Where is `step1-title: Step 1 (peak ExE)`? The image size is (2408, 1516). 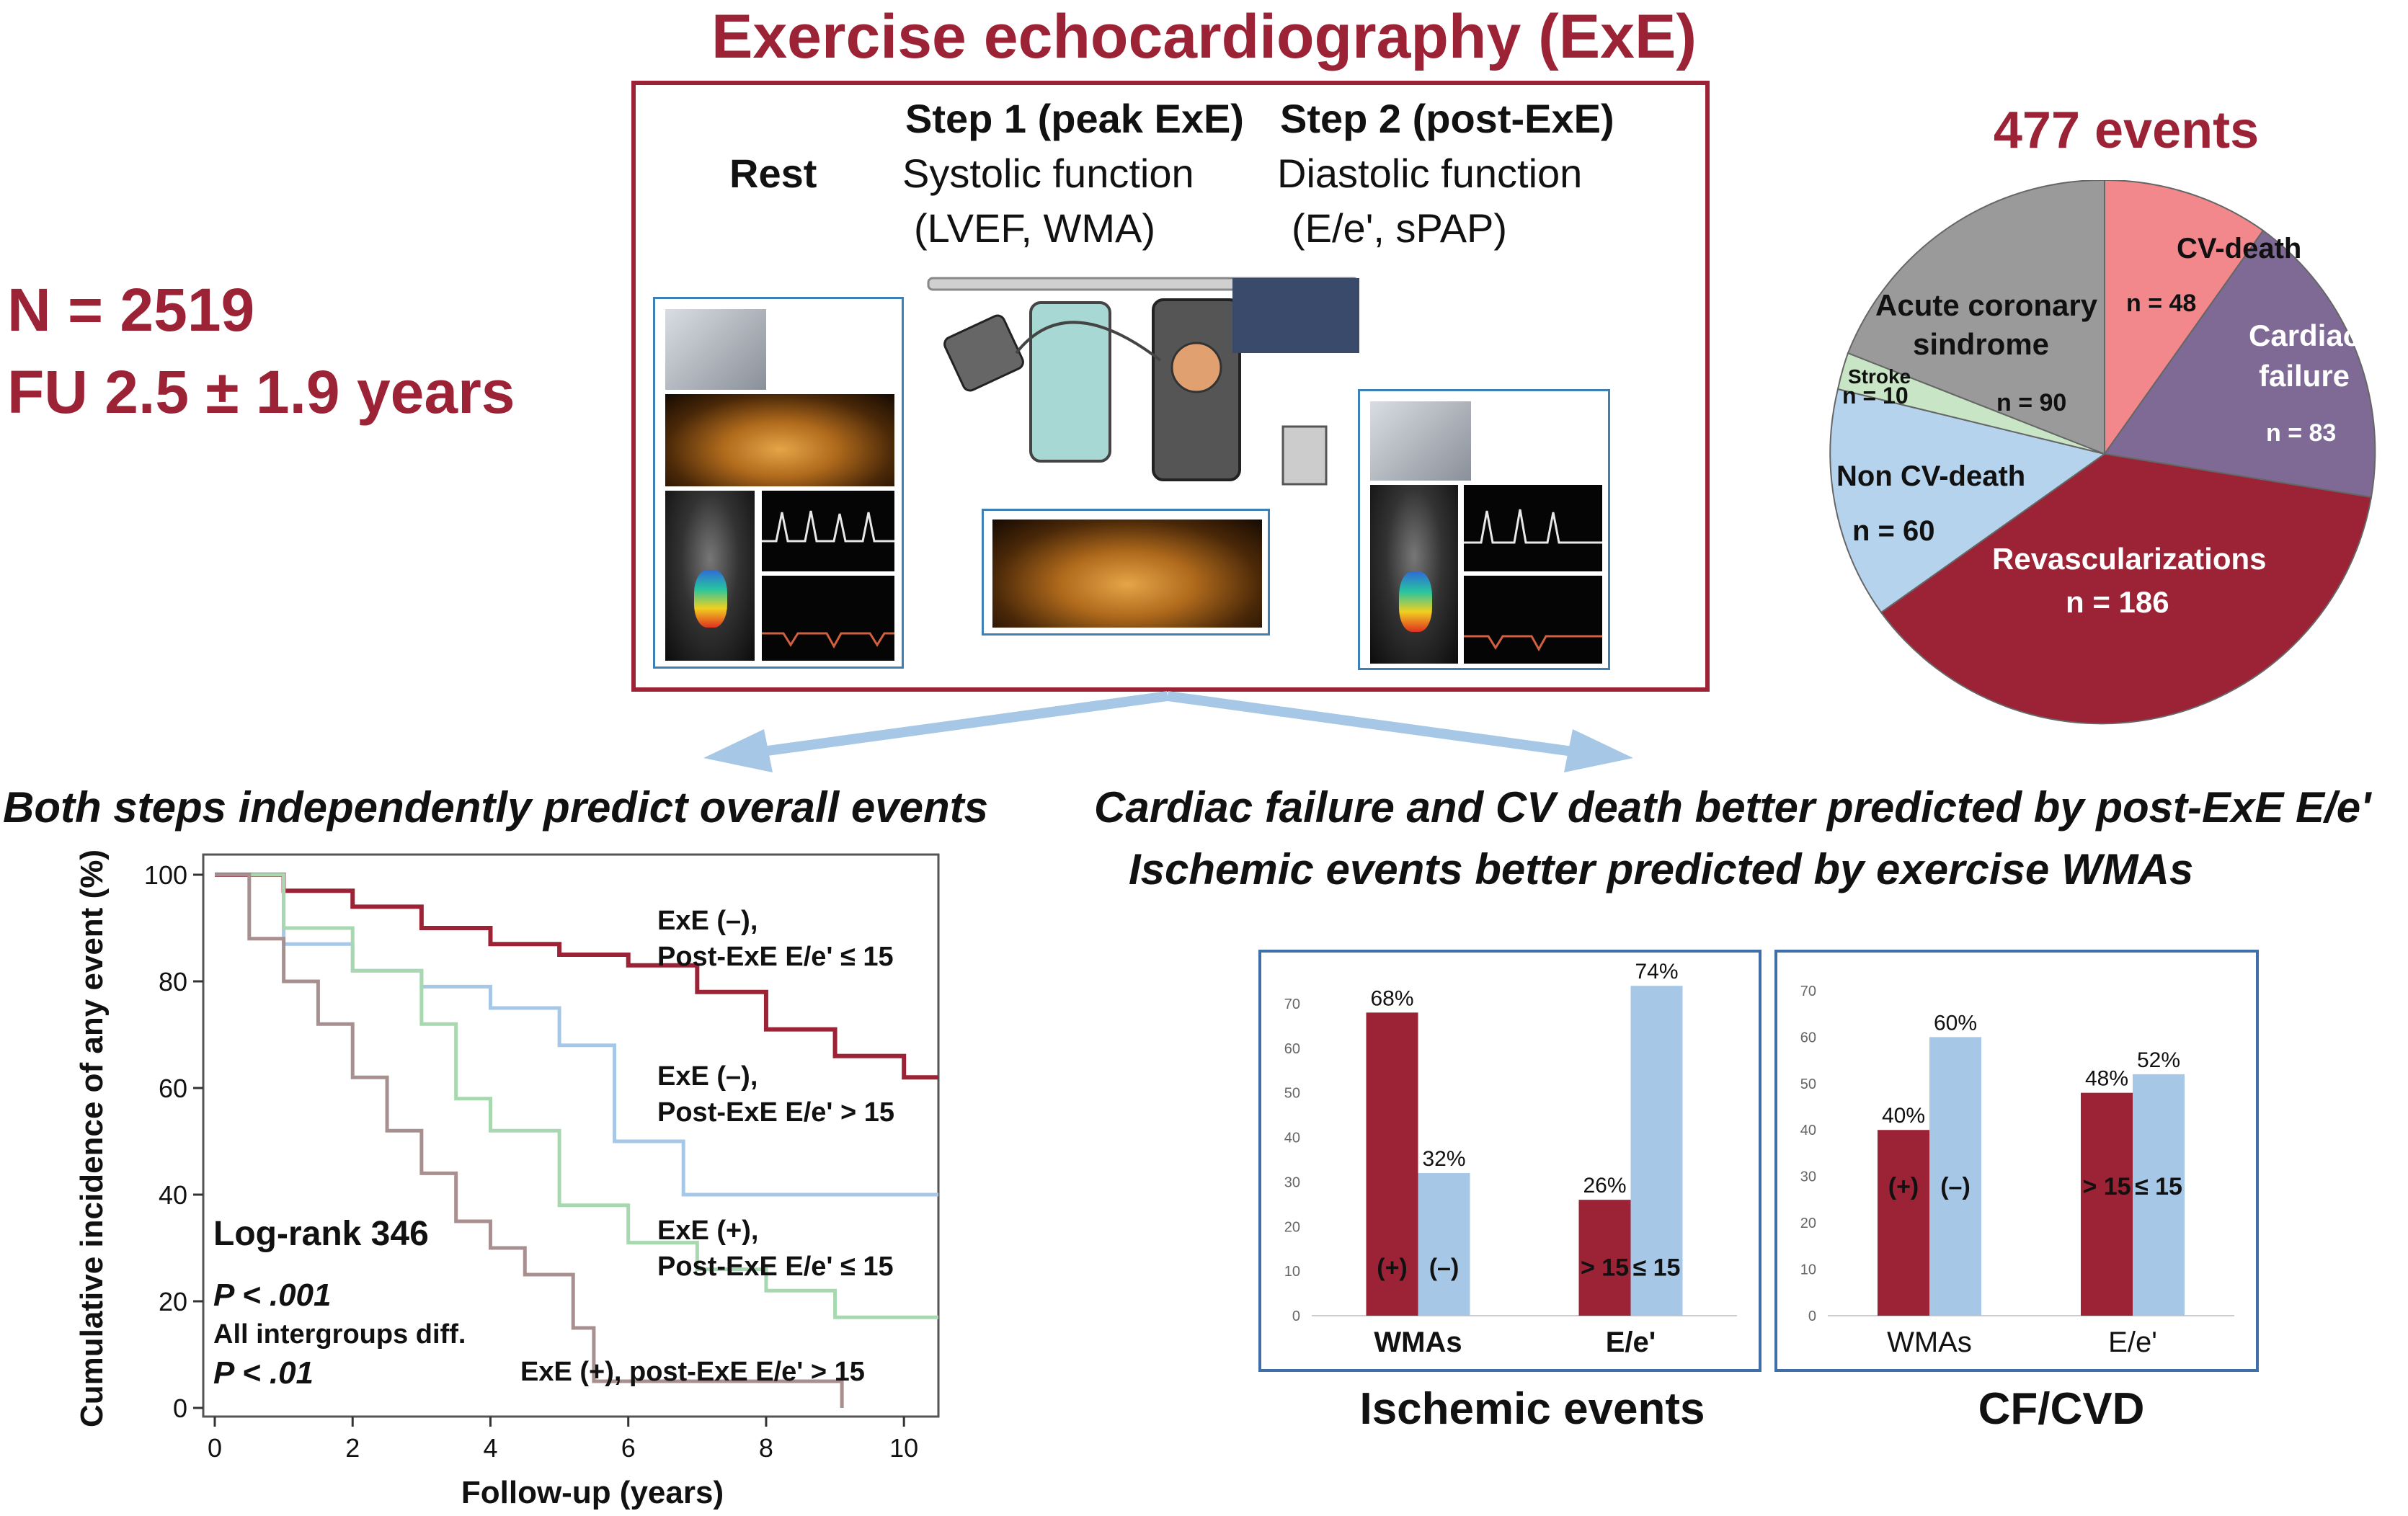
step1-title: Step 1 (peak ExE) is located at coordinates (1074, 118).